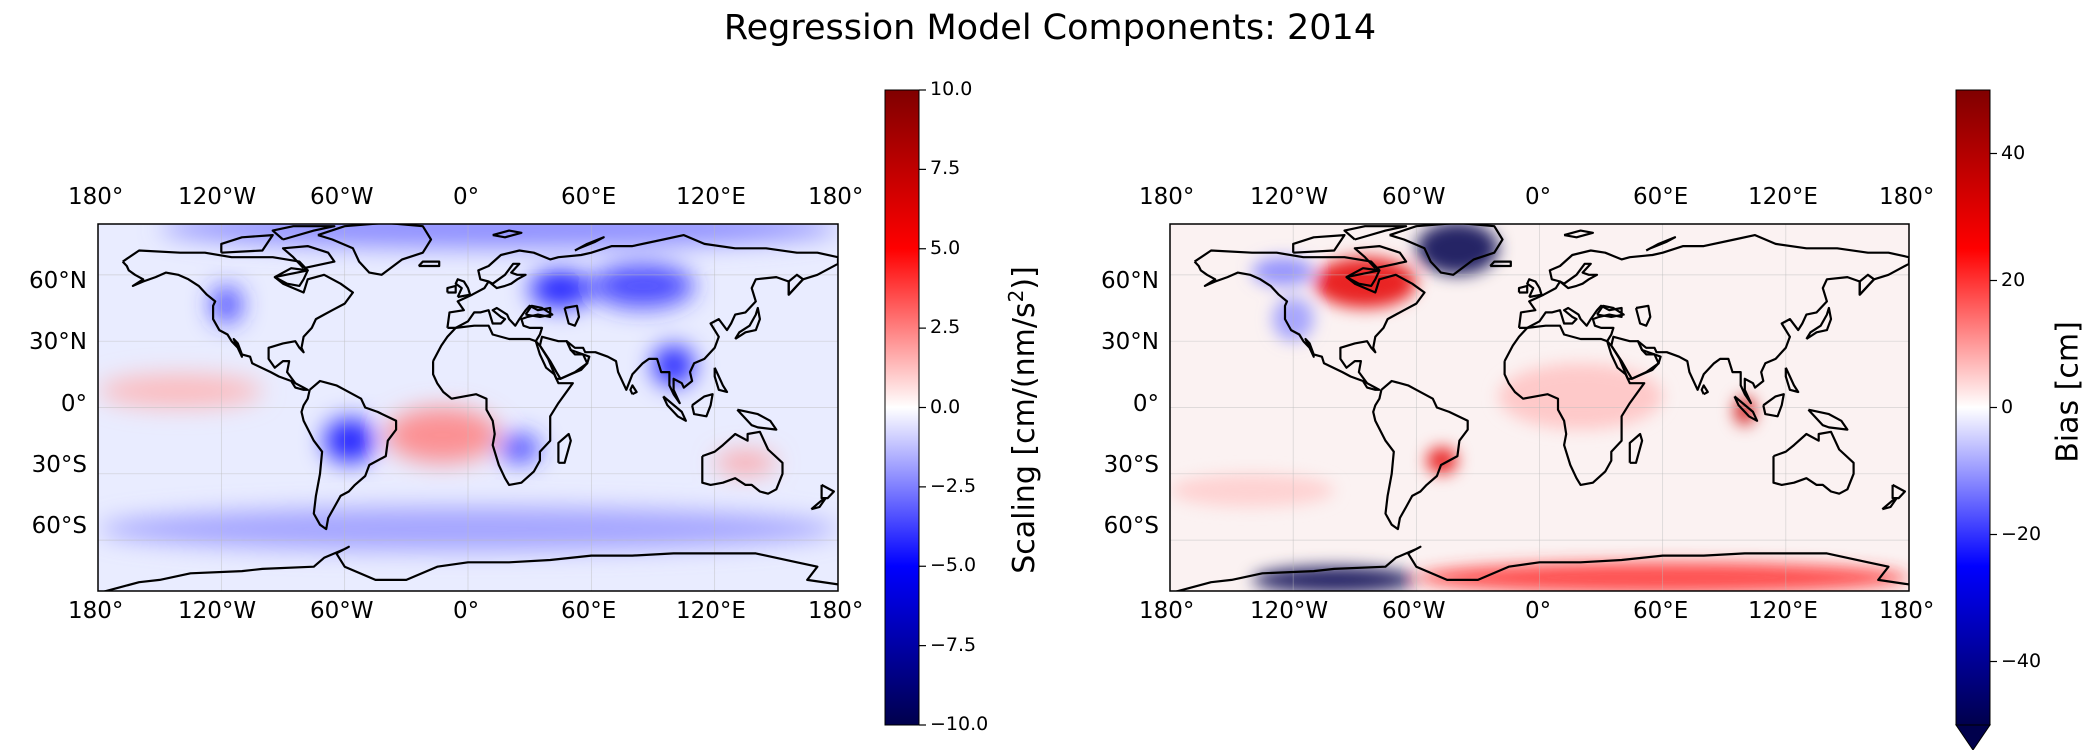  What do you see at coordinates (951, 89) in the screenshot?
I see `colorbar-tick-label: 10.0` at bounding box center [951, 89].